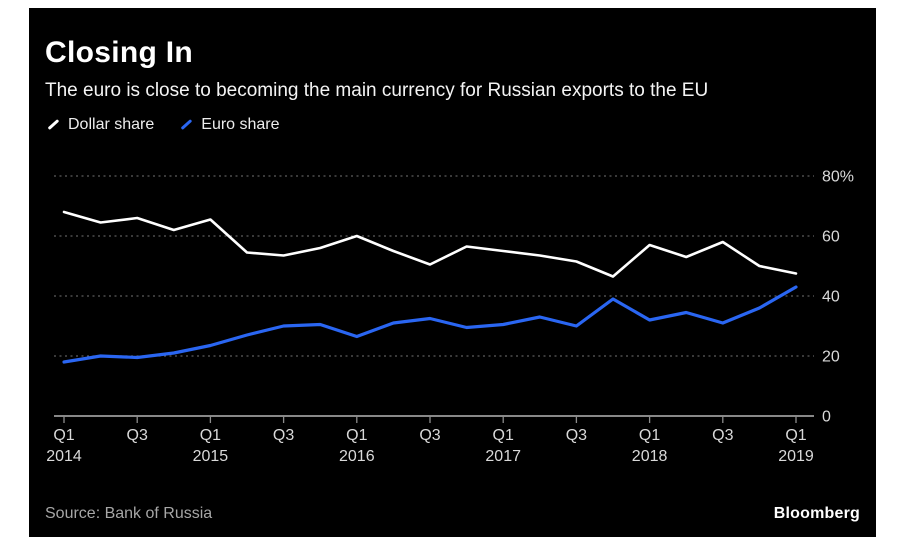 This screenshot has height=556, width=903. I want to click on svg-text: 2015, so click(211, 456).